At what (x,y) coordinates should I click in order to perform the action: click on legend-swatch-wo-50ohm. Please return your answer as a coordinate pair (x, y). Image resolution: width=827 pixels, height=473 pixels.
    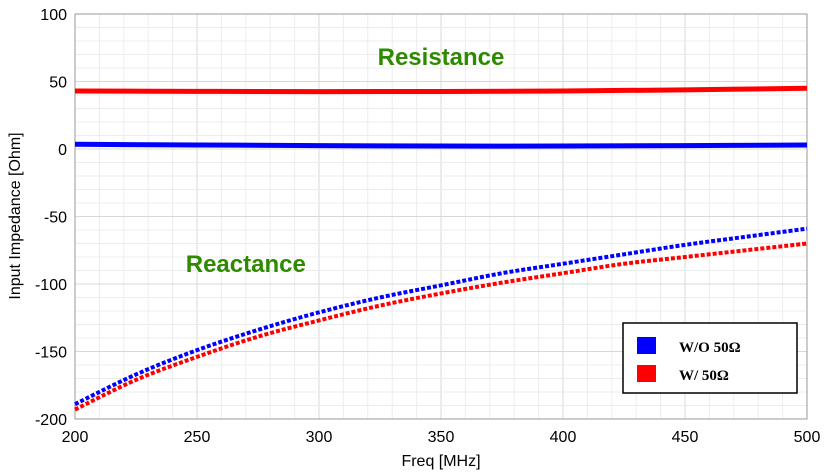
    Looking at the image, I should click on (646, 345).